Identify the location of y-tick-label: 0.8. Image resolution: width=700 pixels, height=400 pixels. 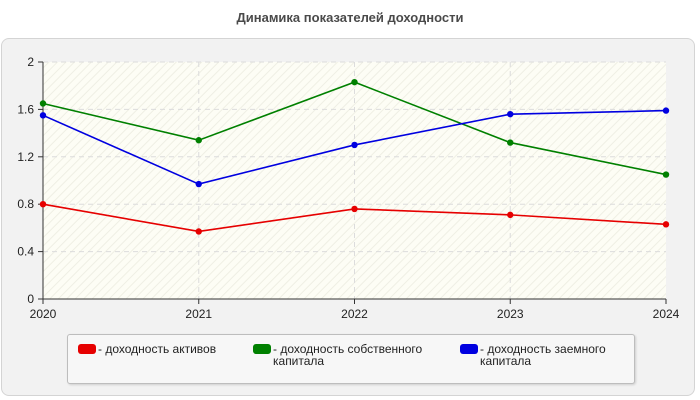
(25, 204).